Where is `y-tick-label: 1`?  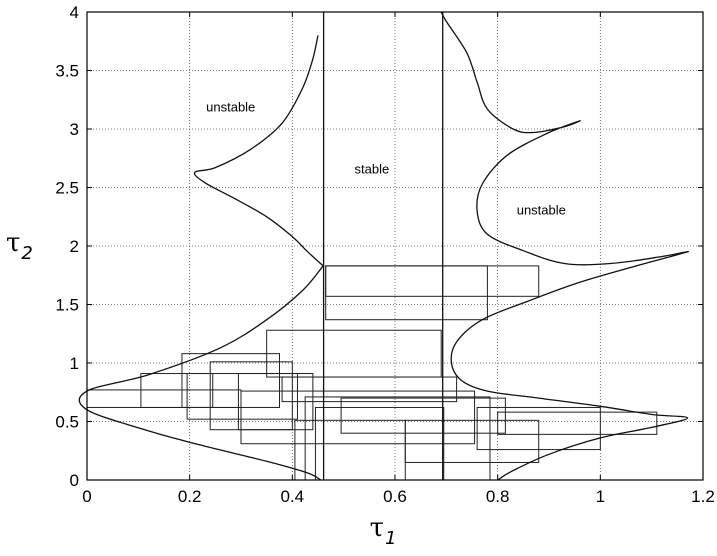 y-tick-label: 1 is located at coordinates (74, 363).